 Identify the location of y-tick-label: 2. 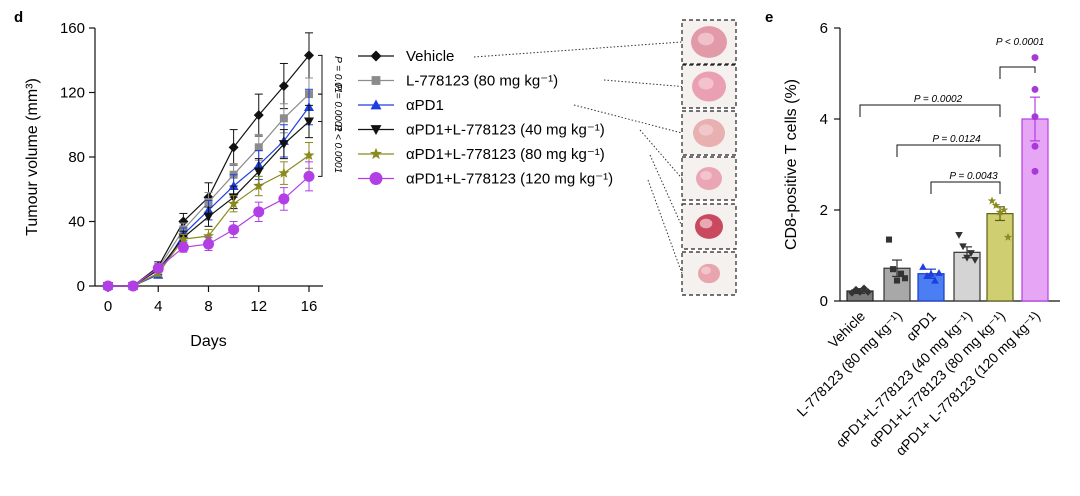
(824, 210).